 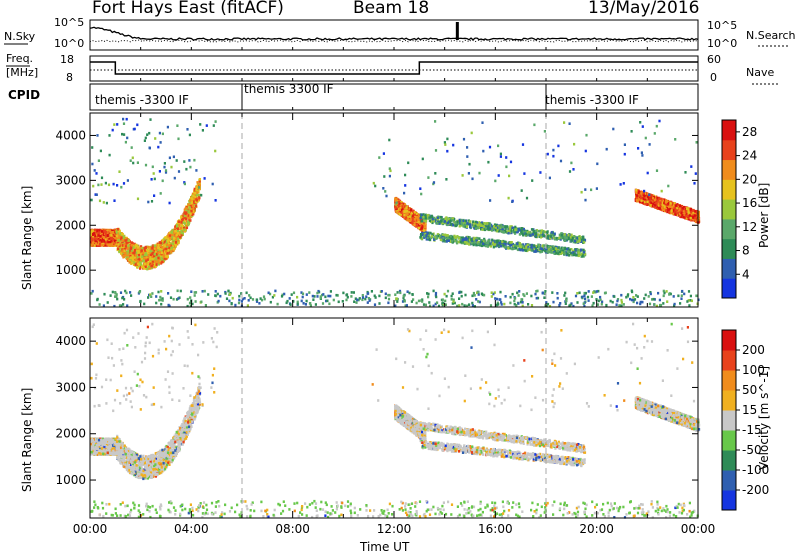 What do you see at coordinates (69, 22) in the screenshot?
I see `nsky-tick-top: 10^5` at bounding box center [69, 22].